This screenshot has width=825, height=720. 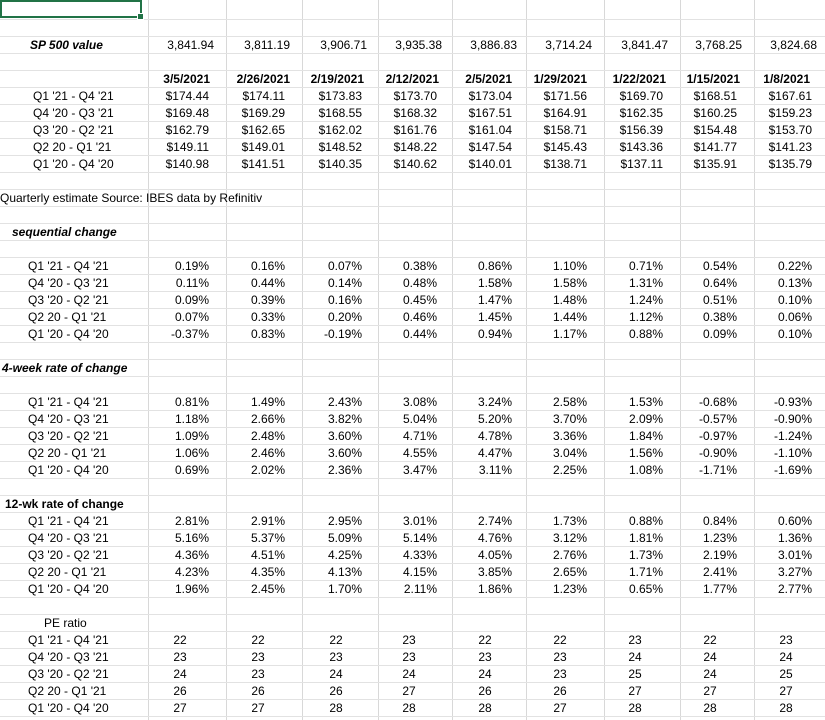 What do you see at coordinates (344, 317) in the screenshot?
I see `data-cell: 0.20%` at bounding box center [344, 317].